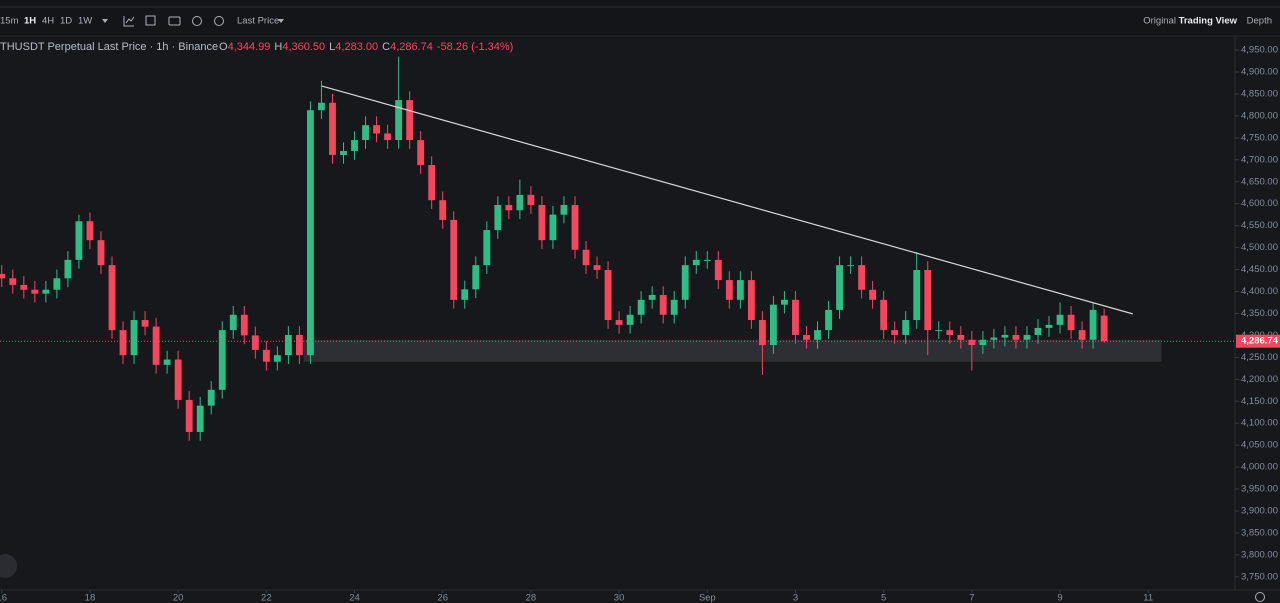  I want to click on y-tick-label: 4,200.00, so click(1259, 379).